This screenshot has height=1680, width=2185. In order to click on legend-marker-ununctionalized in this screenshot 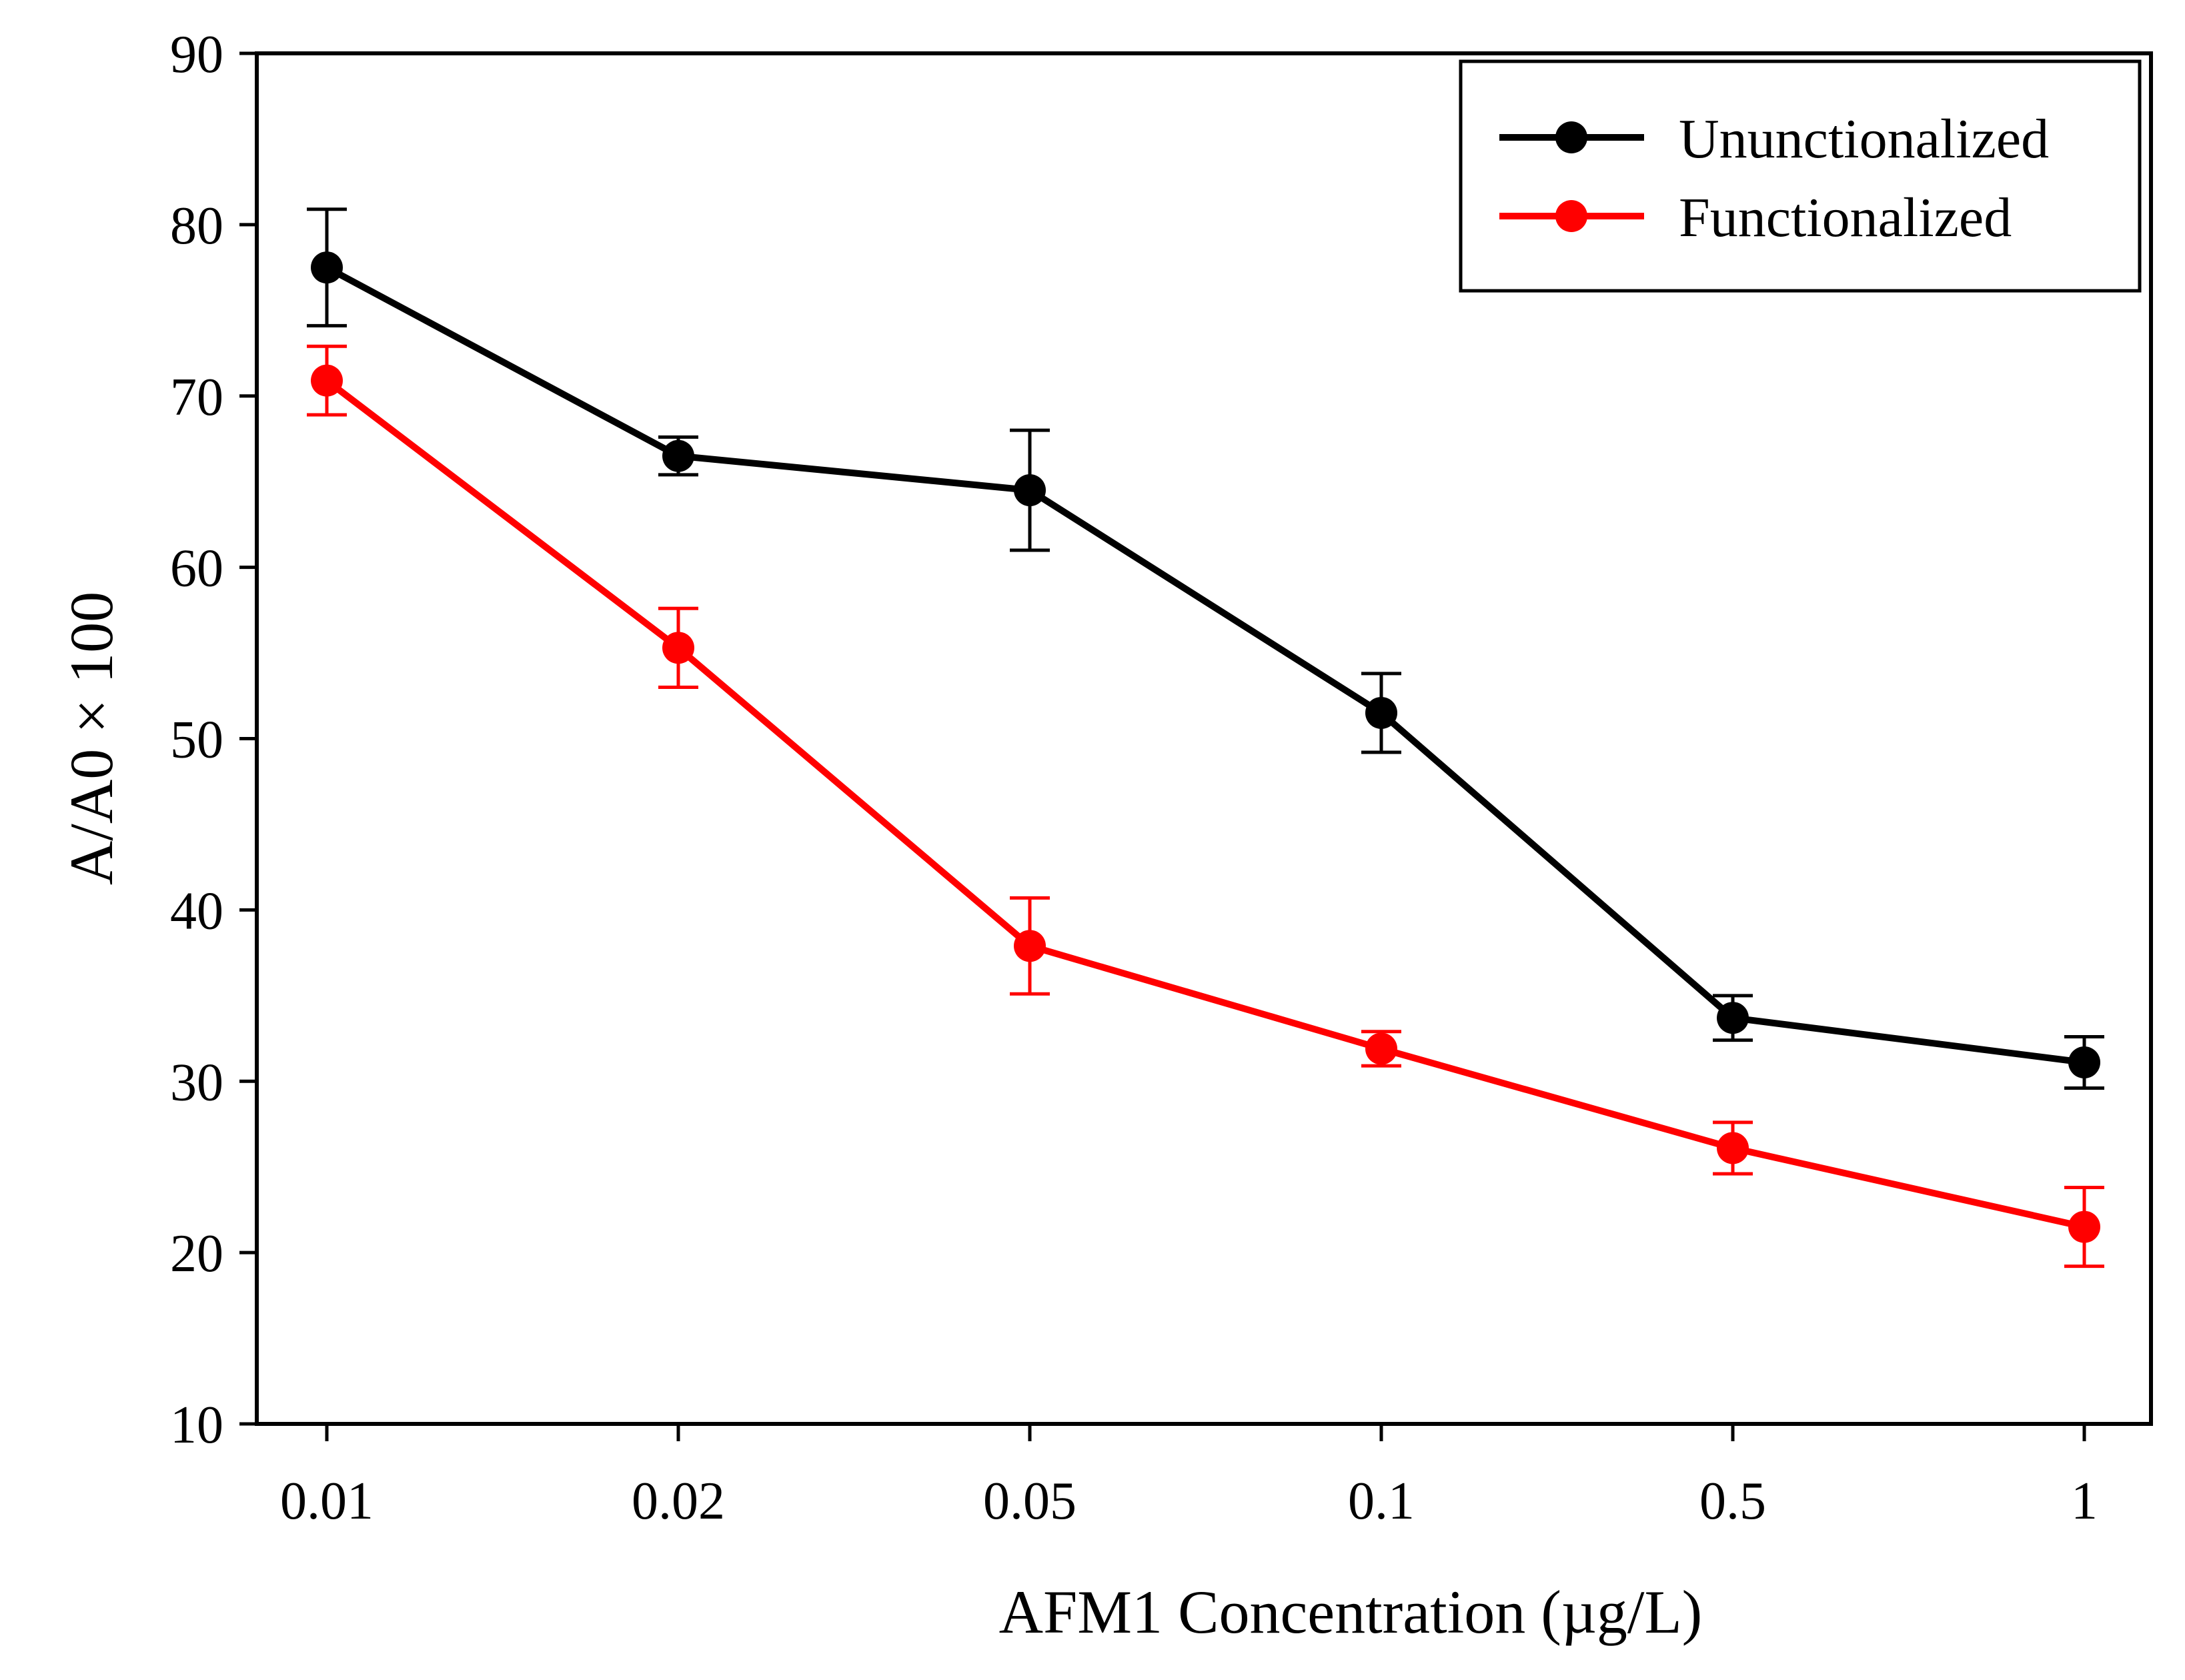, I will do `click(1571, 137)`.